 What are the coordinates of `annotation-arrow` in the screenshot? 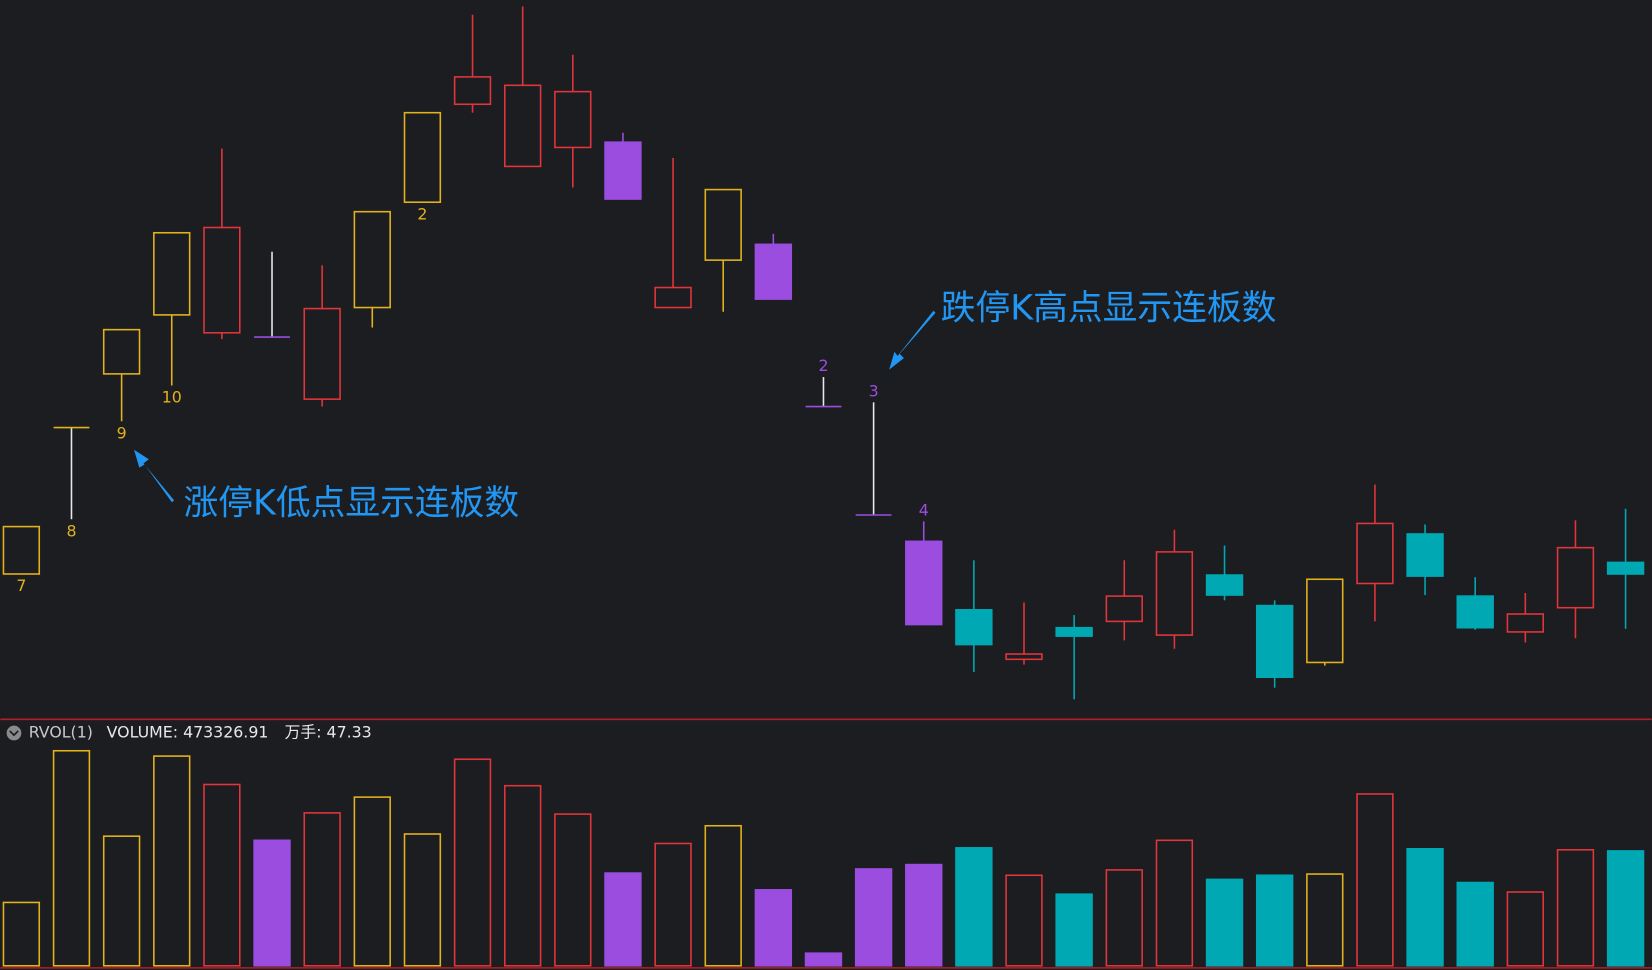 It's located at (154, 476).